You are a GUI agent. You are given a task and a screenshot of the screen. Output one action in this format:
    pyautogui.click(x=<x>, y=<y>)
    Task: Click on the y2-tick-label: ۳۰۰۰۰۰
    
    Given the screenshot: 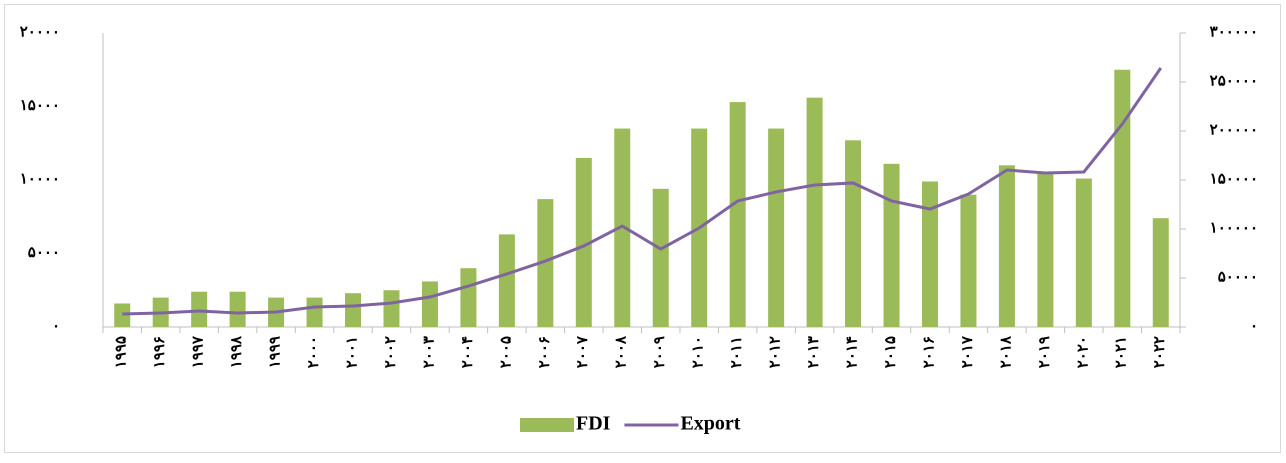 What is the action you would take?
    pyautogui.click(x=1234, y=32)
    